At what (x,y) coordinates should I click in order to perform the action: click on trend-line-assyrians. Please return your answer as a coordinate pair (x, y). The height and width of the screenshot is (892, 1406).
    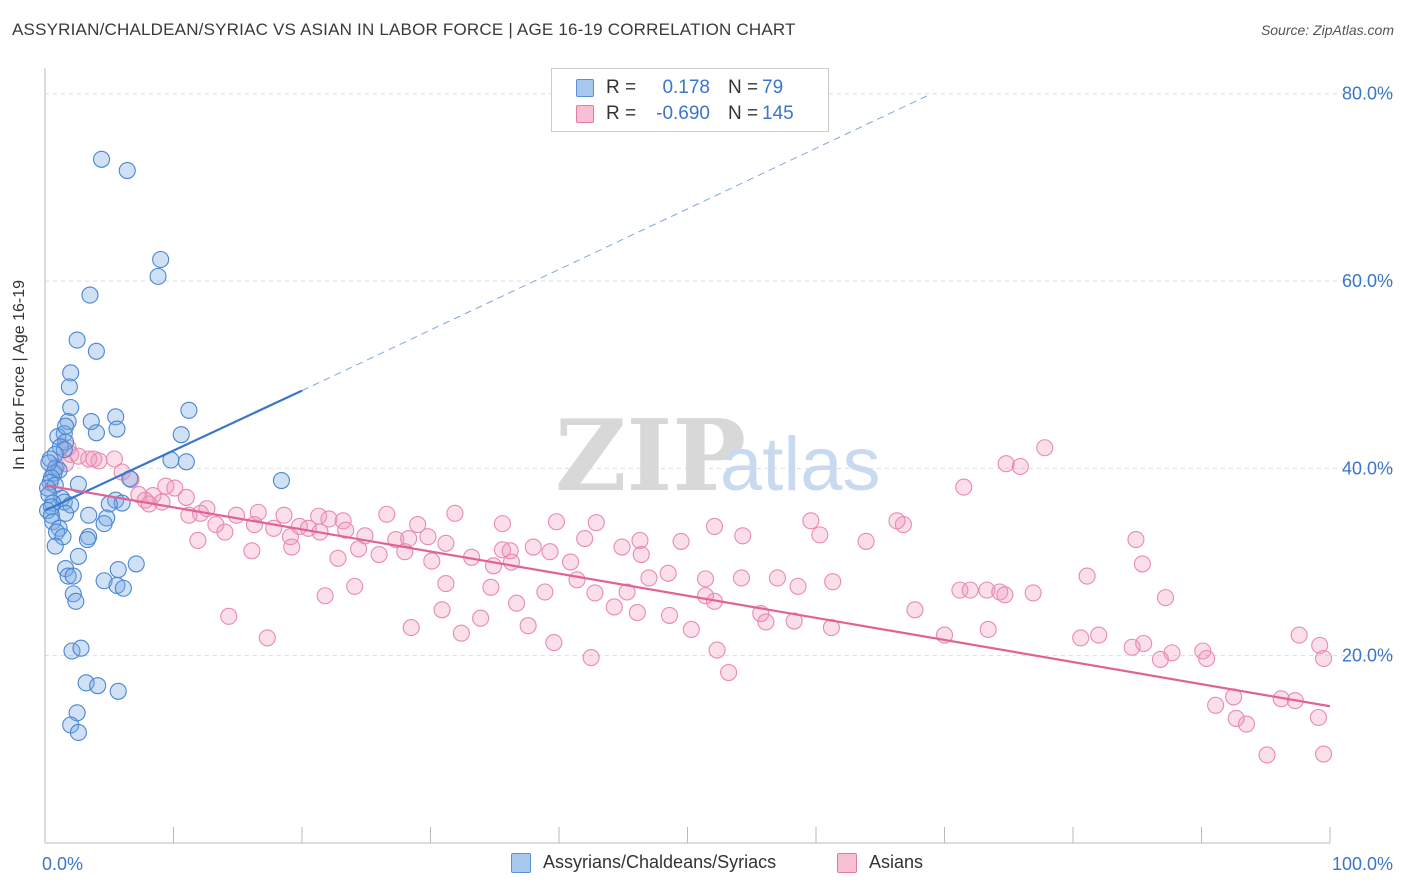
    Looking at the image, I should click on (173, 450).